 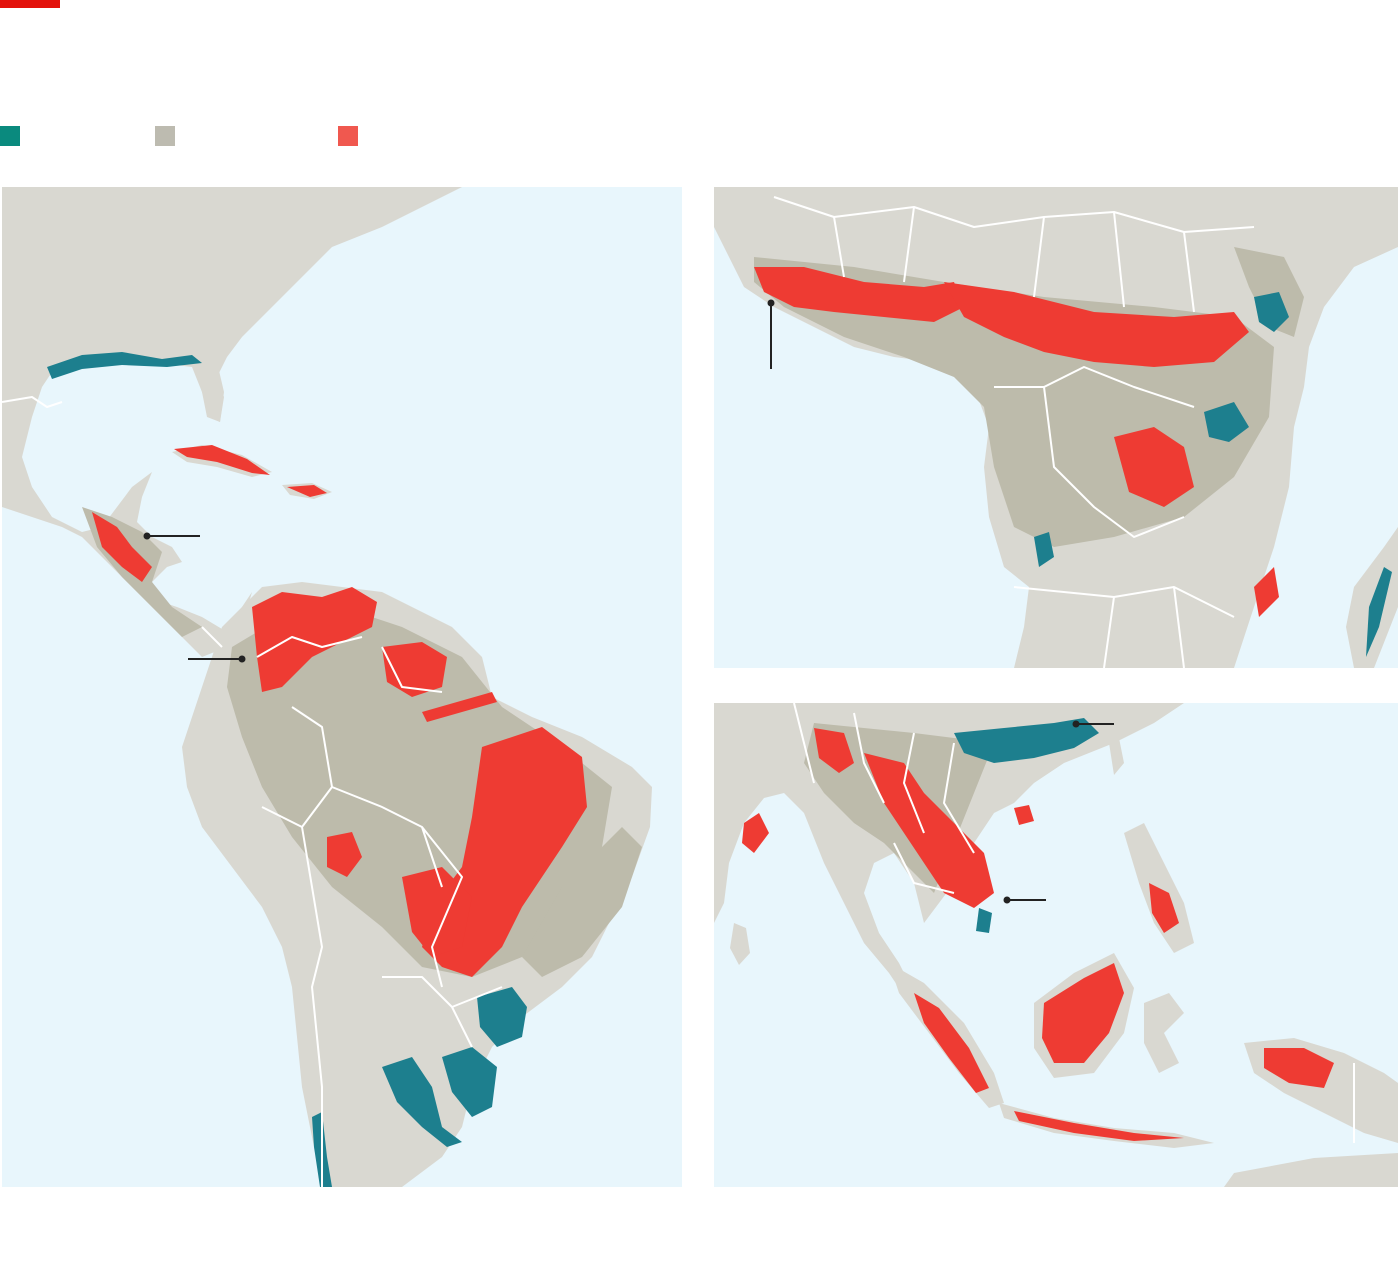 I want to click on gain-east-africa, so click(x=1271, y=312).